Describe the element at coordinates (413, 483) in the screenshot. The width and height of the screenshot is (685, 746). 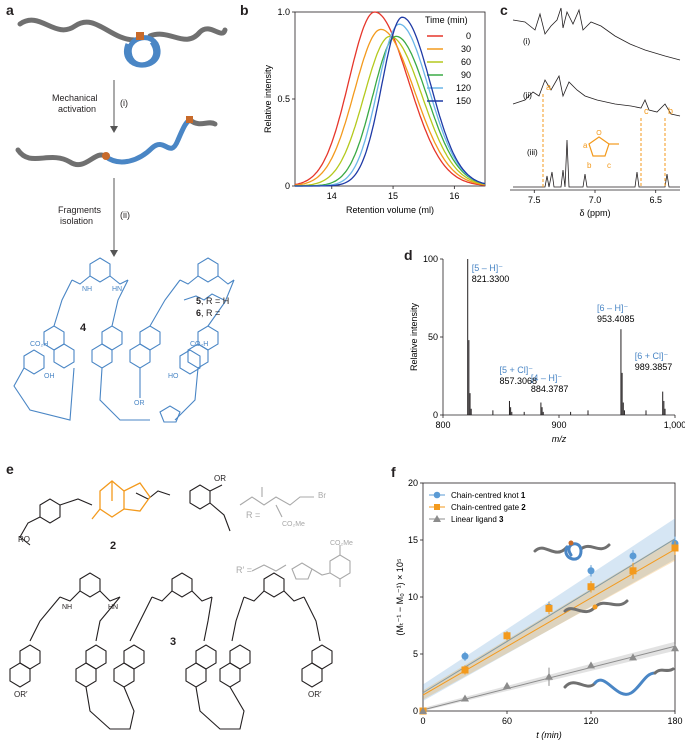
I see `y-tick-label: 20` at that location.